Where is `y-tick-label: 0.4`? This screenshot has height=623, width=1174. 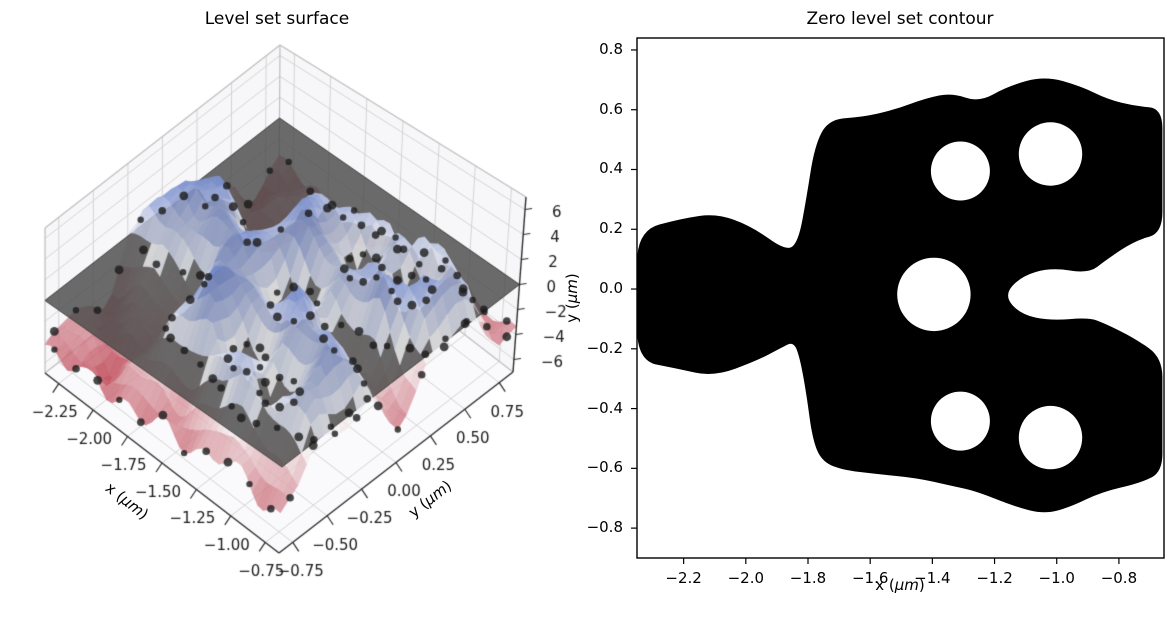
y-tick-label: 0.4 is located at coordinates (611, 168).